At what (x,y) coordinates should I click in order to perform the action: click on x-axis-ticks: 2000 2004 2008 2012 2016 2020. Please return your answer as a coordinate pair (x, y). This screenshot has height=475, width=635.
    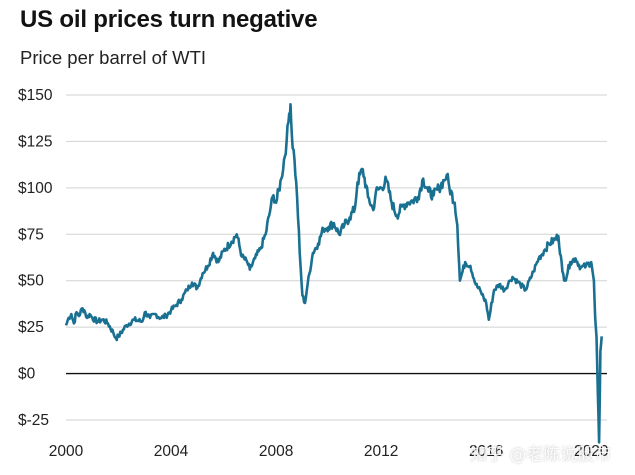
    Looking at the image, I should click on (329, 451).